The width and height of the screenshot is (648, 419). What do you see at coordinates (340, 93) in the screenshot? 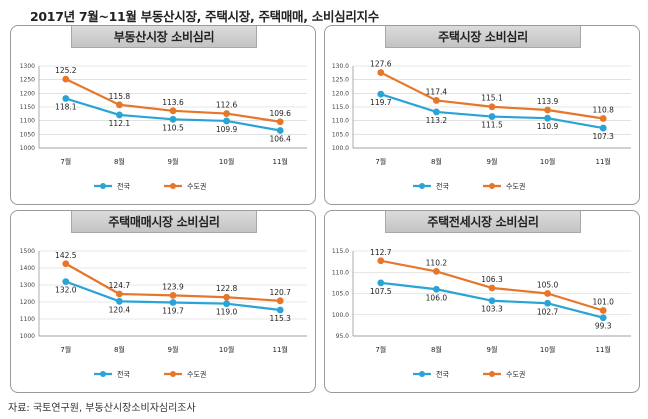
I see `y-tick-label: 120.0` at bounding box center [340, 93].